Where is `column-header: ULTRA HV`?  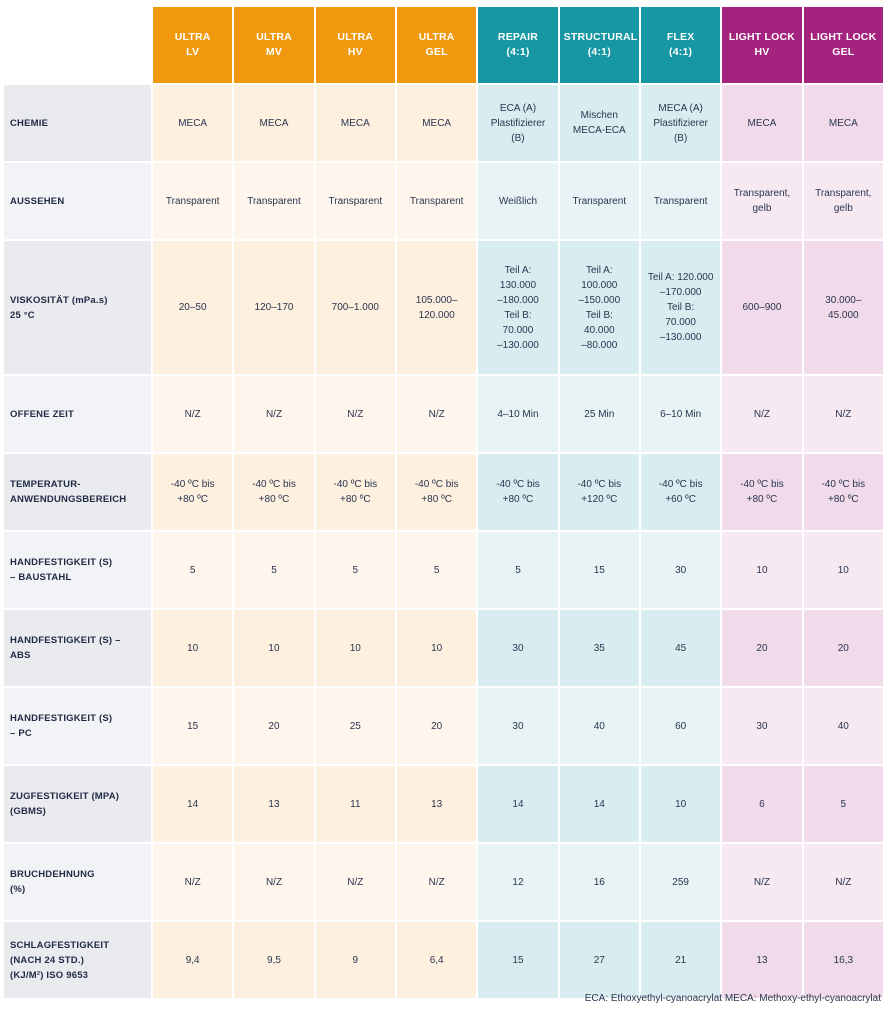 column-header: ULTRA HV is located at coordinates (355, 45).